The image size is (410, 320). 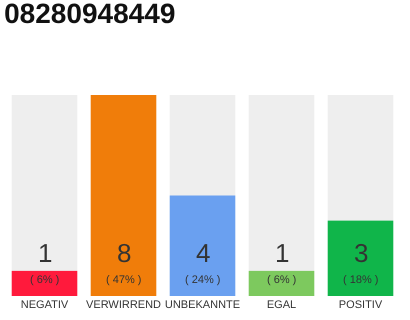 I want to click on x-tick-label: NEGATIV, so click(x=44, y=305).